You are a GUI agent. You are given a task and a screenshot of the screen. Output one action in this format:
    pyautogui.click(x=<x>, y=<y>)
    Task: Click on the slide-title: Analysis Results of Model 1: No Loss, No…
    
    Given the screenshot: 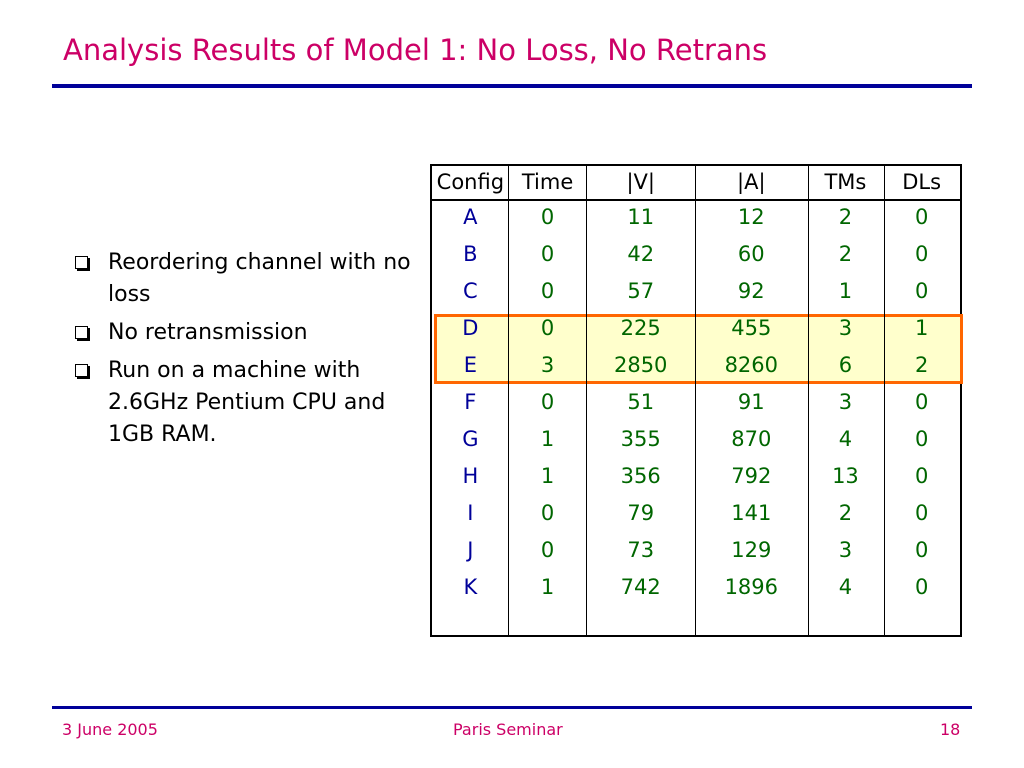 What is the action you would take?
    pyautogui.click(x=415, y=50)
    